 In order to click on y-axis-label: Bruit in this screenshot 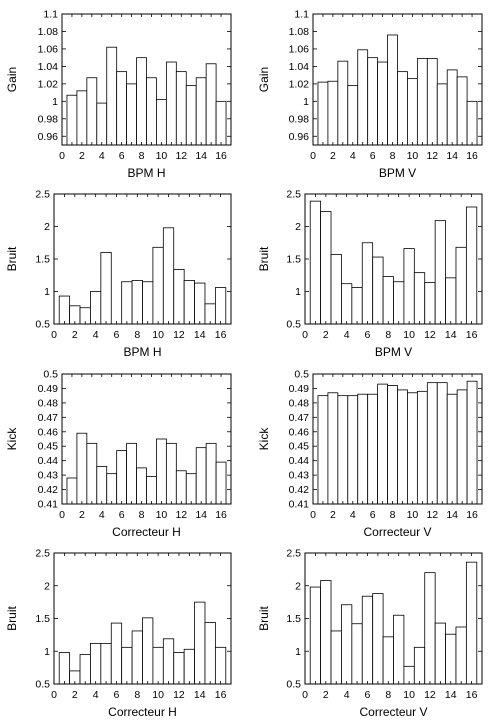, I will do `click(12, 618)`.